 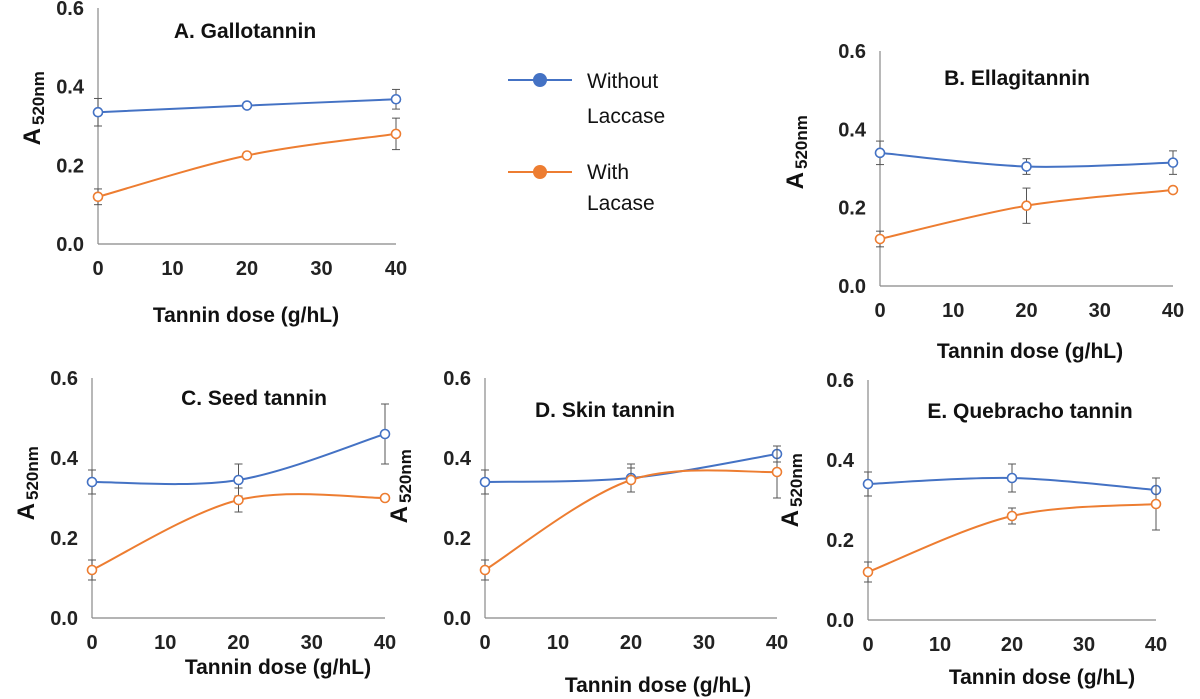 What do you see at coordinates (586, 99) in the screenshot?
I see `legend-item-without-laccase: Without Laccase` at bounding box center [586, 99].